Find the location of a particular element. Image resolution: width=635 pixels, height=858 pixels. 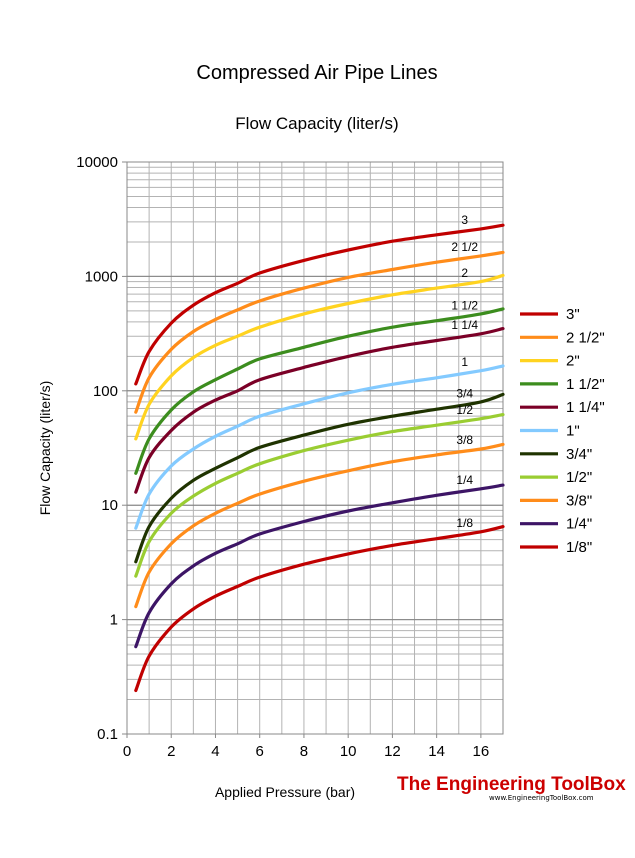

legend-entry: 1/8" is located at coordinates (579, 547).